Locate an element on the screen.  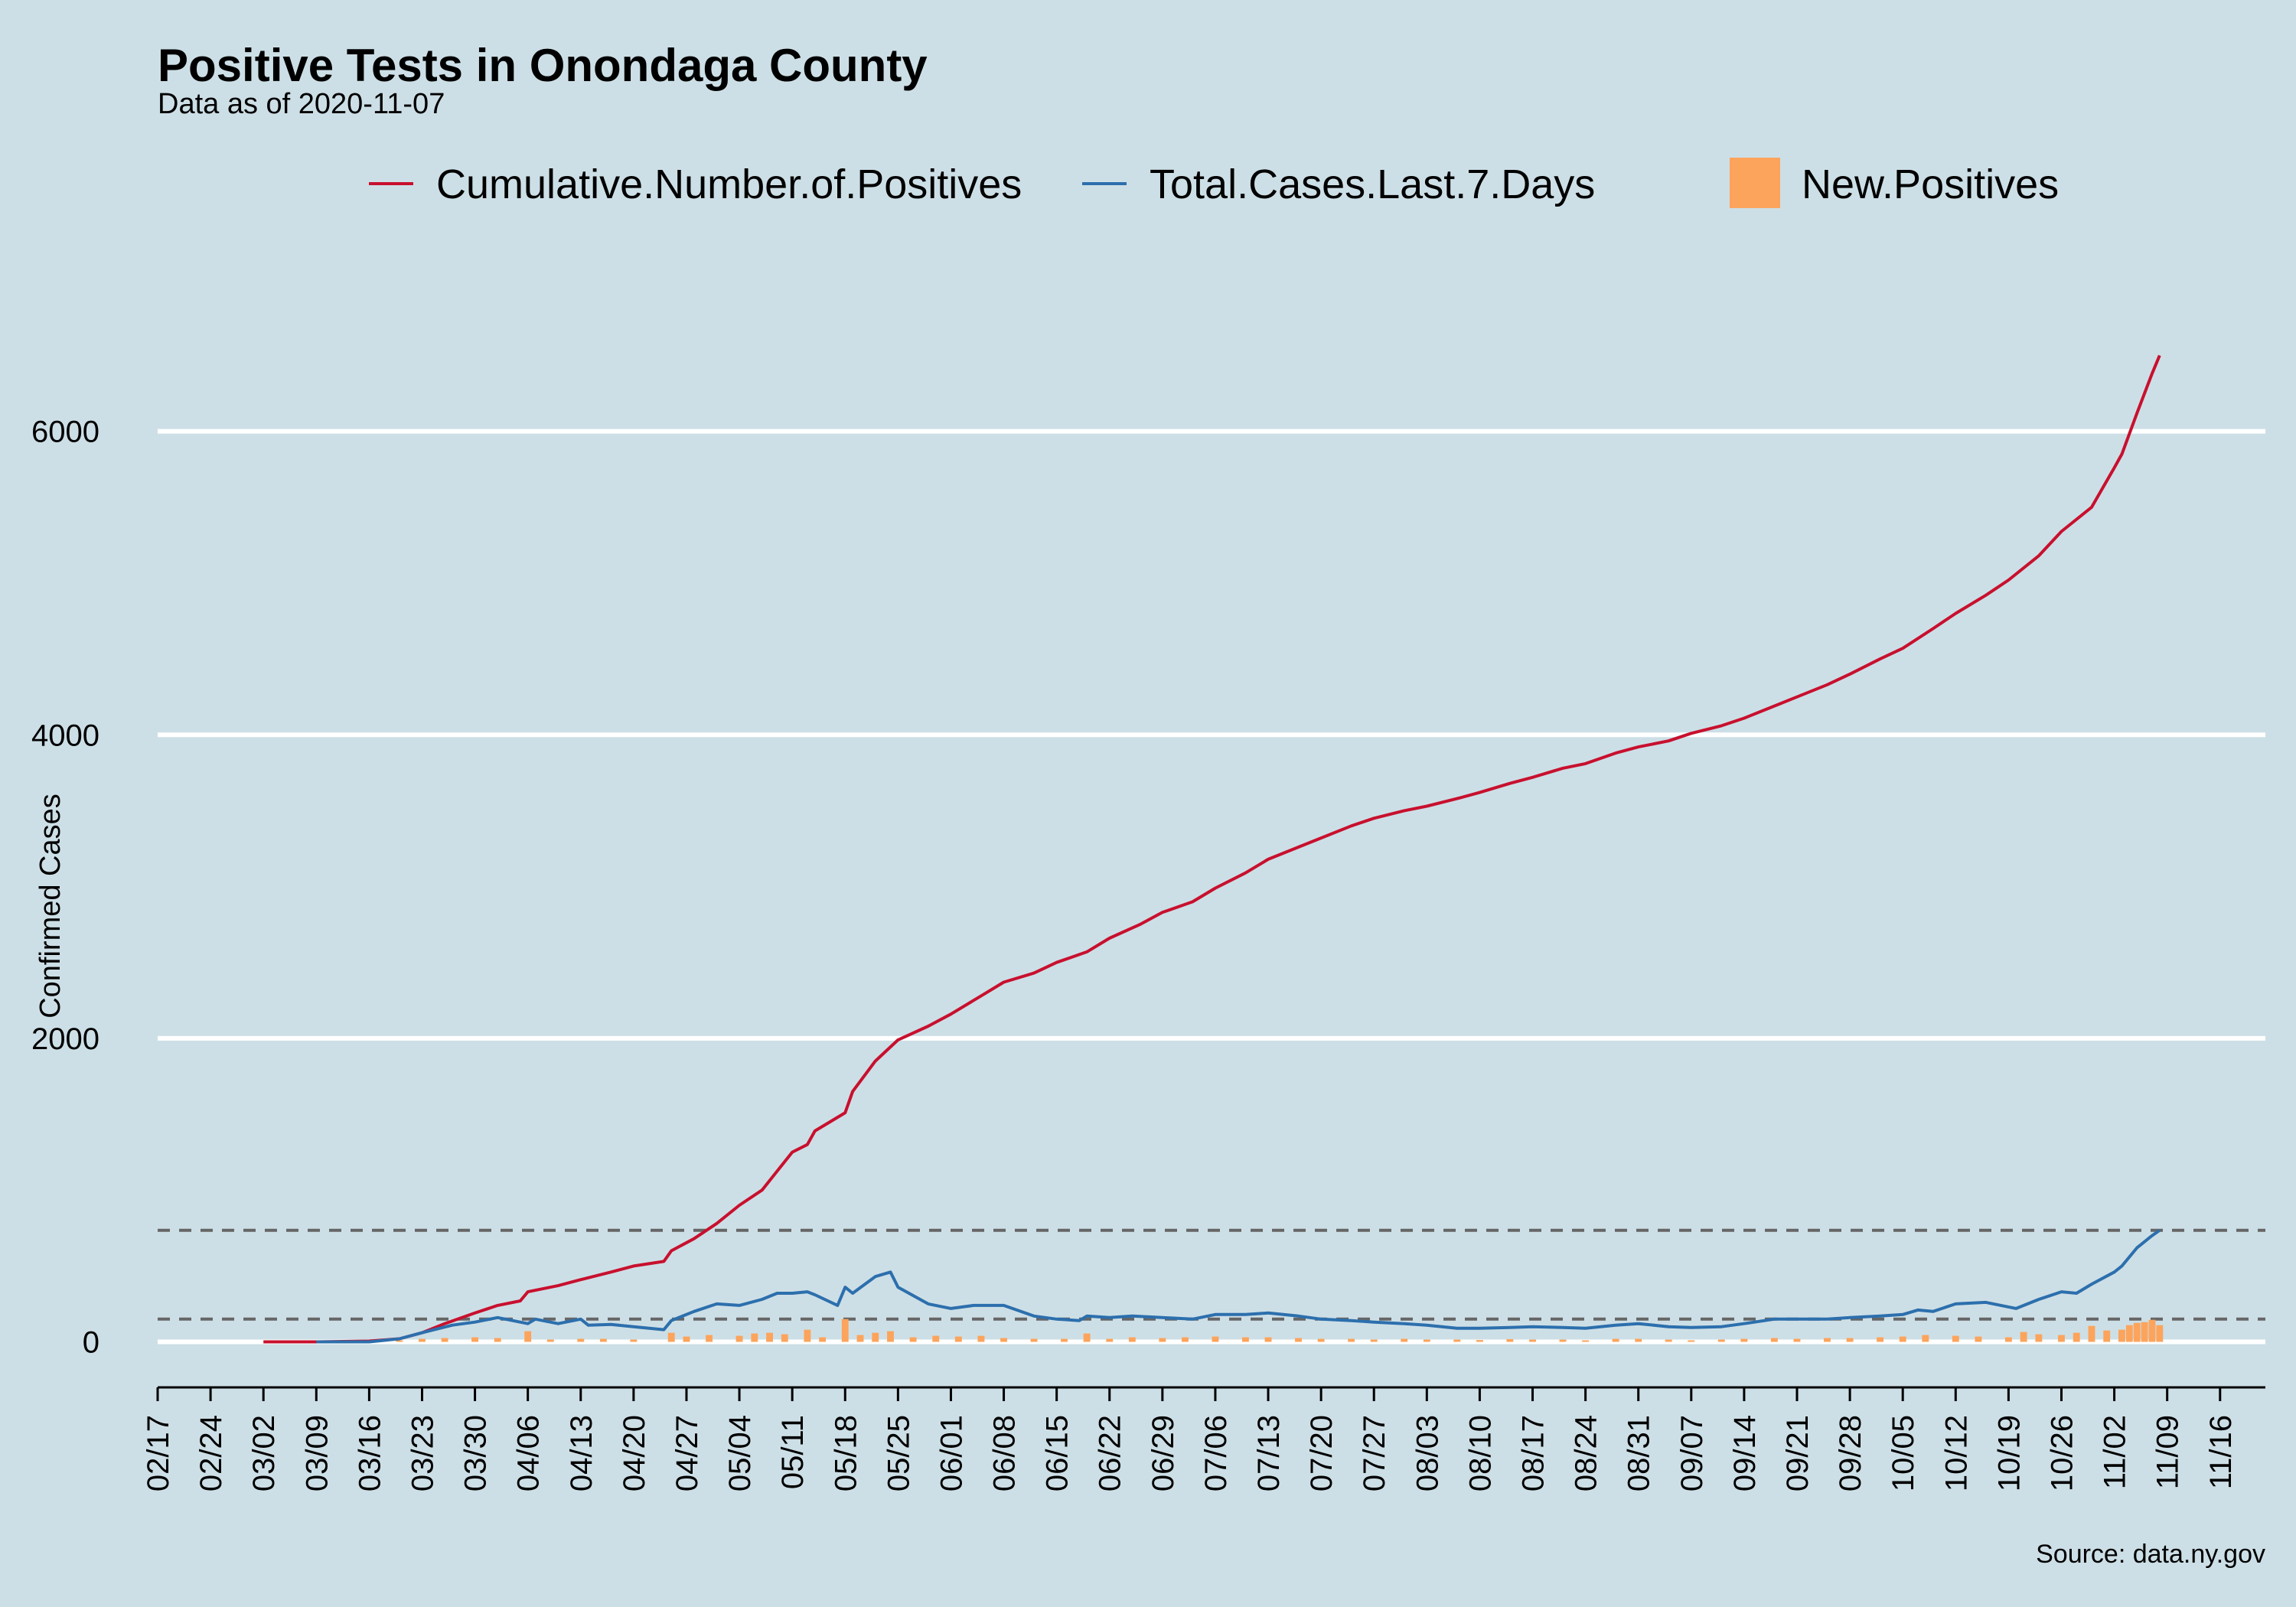
legend-label: Cumulative.Number.of.Positives is located at coordinates (729, 184).